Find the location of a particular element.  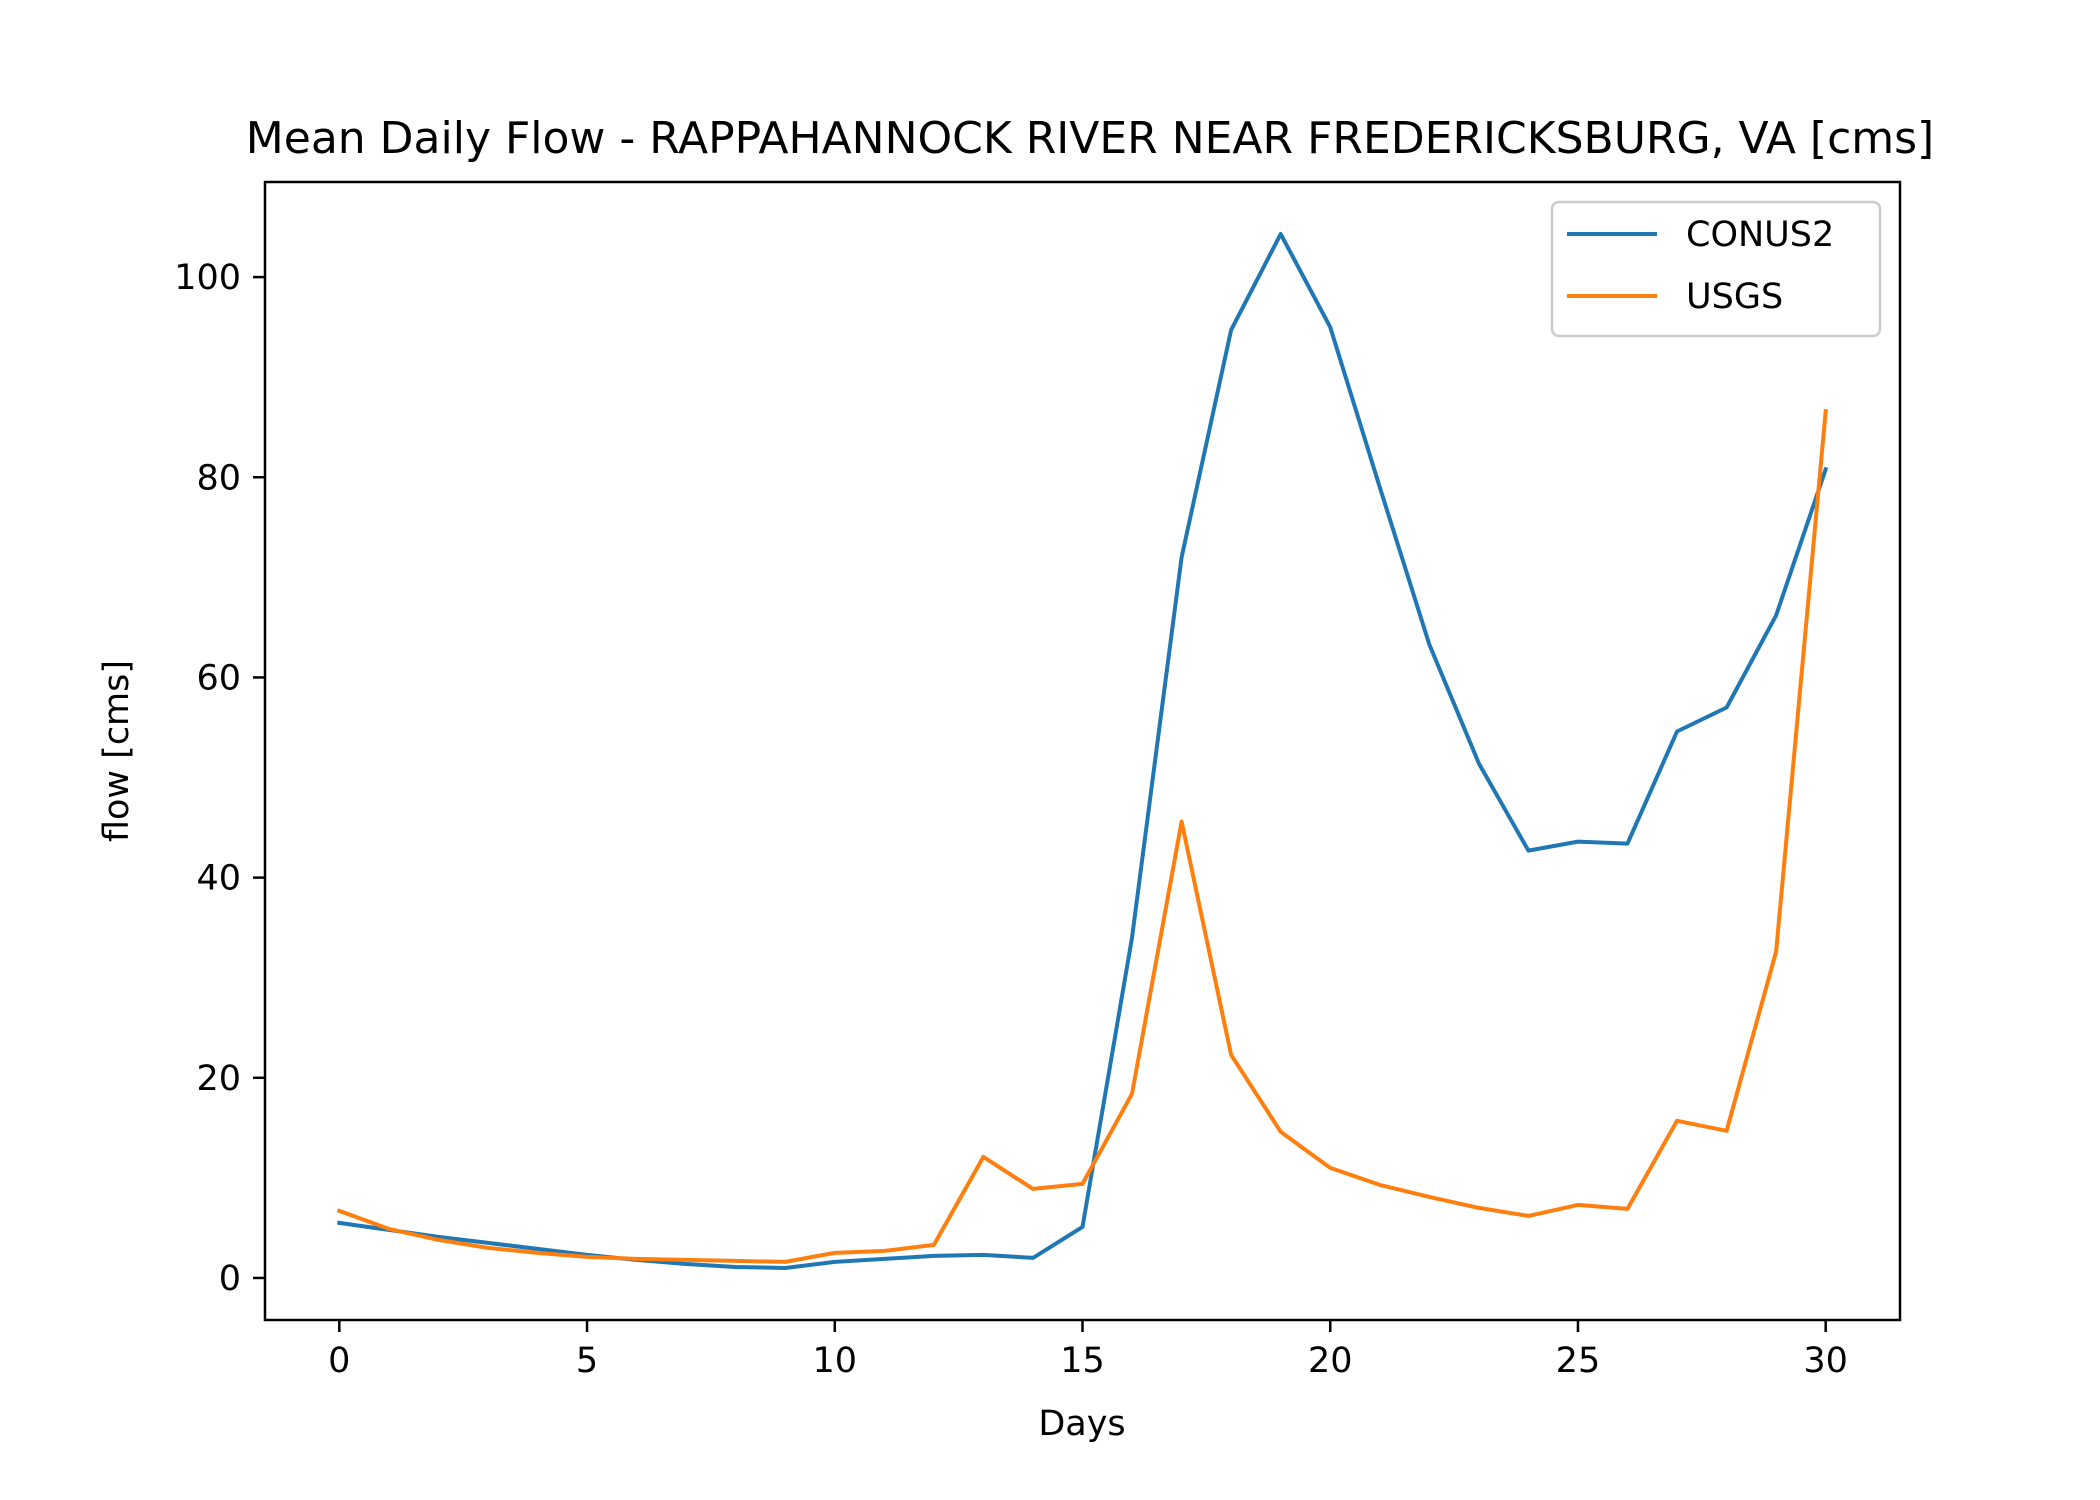

x-tick-label: 0 is located at coordinates (339, 1361).